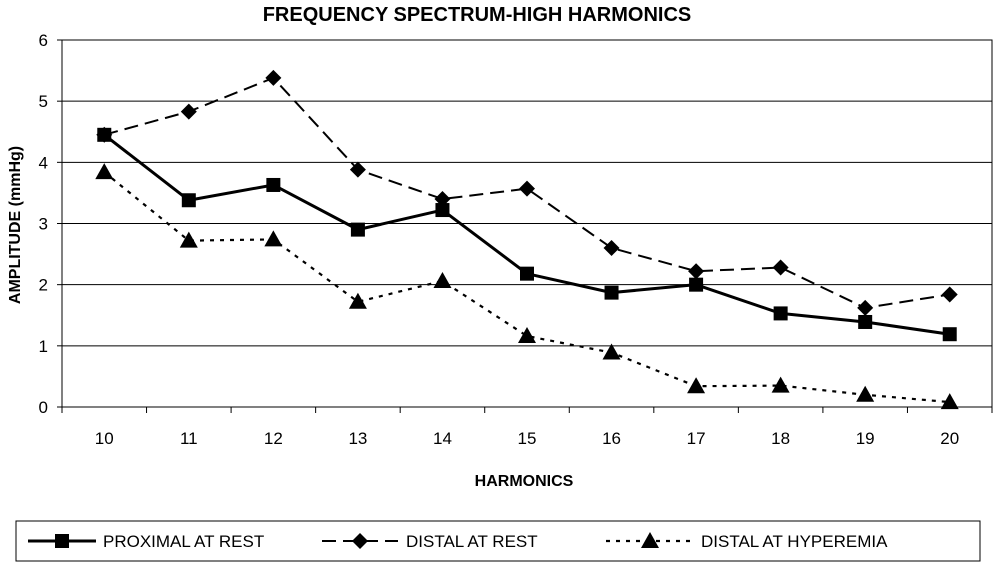 This screenshot has width=996, height=564. Describe the element at coordinates (611, 438) in the screenshot. I see `x-tick-label: 16` at that location.